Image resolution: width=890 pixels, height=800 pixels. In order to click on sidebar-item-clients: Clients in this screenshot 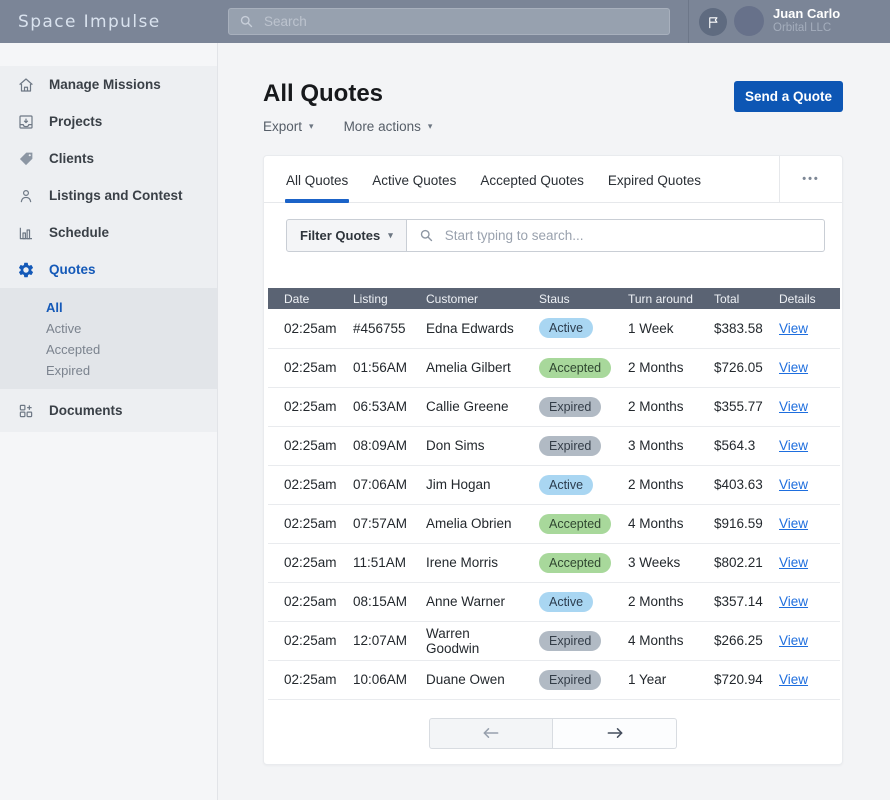, I will do `click(108, 158)`.